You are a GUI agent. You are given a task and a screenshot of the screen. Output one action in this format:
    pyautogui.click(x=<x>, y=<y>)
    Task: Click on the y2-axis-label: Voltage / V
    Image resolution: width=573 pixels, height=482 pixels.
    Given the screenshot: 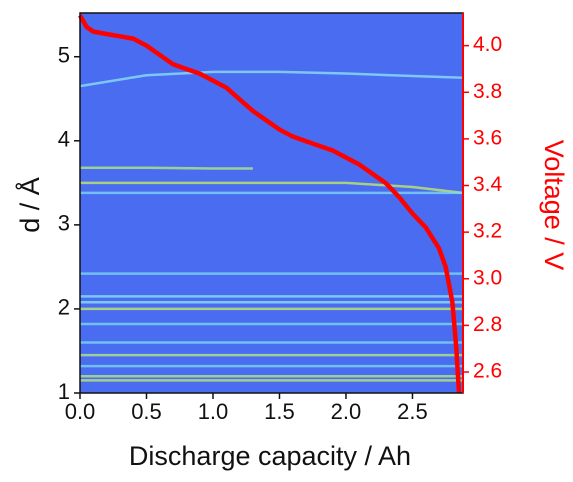 What is the action you would take?
    pyautogui.click(x=554, y=205)
    